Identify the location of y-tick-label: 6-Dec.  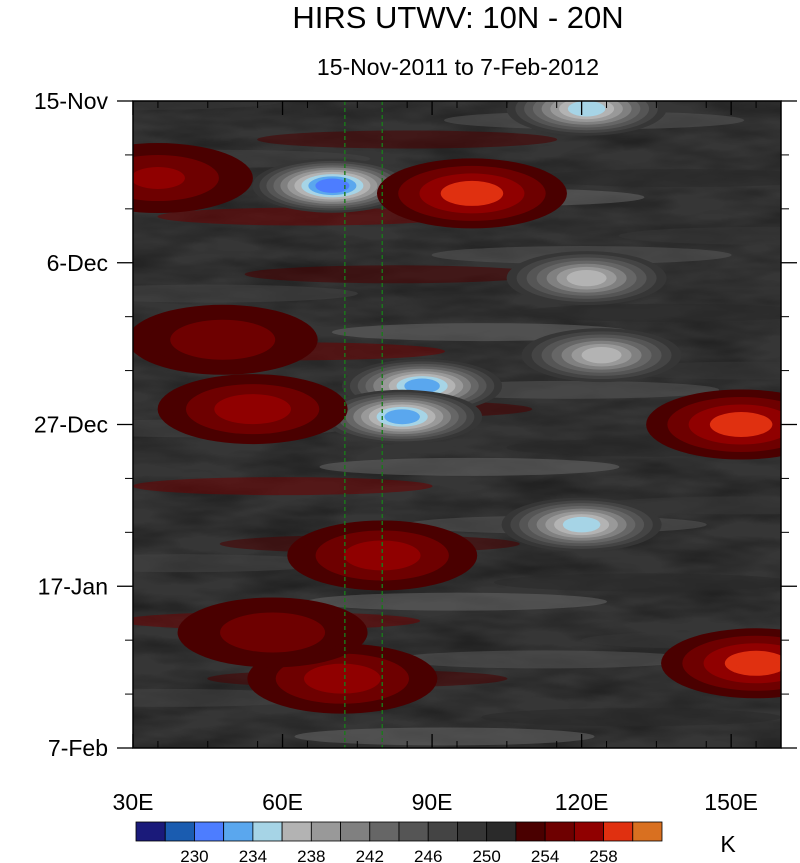
(77, 263).